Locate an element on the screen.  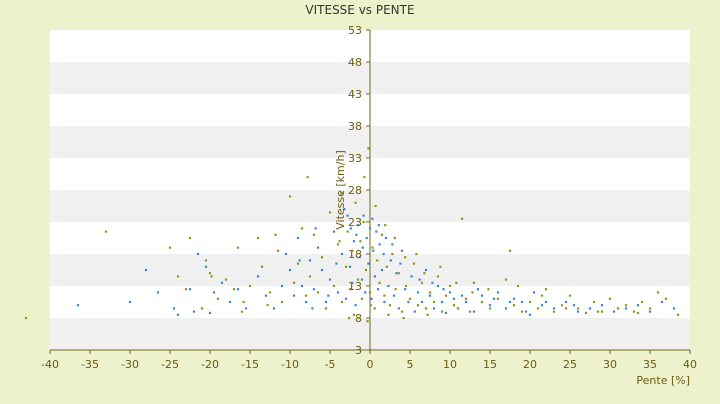
y-tick-label: 38 is located at coordinates (355, 126).